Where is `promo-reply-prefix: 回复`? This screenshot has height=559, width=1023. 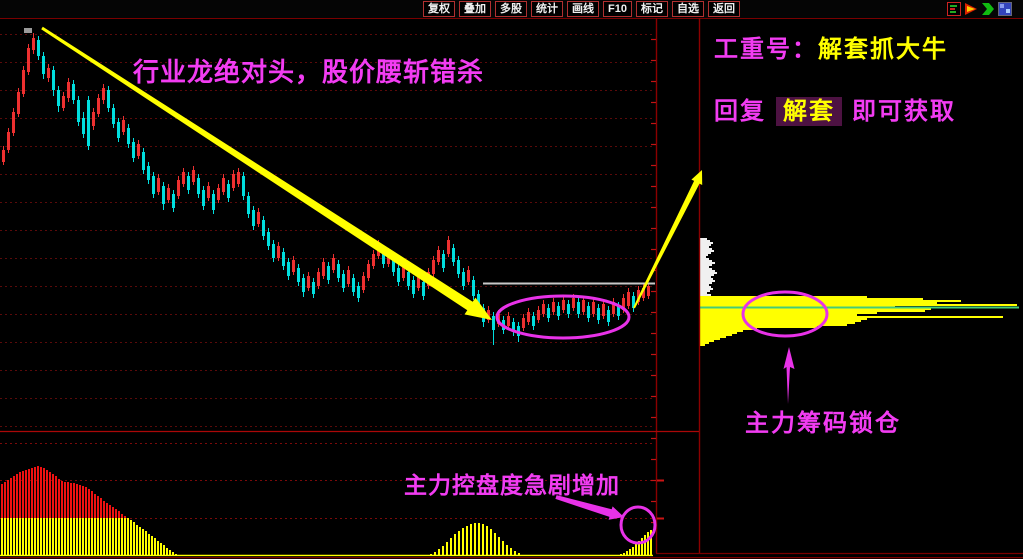
promo-reply-prefix: 回复 is located at coordinates (740, 111).